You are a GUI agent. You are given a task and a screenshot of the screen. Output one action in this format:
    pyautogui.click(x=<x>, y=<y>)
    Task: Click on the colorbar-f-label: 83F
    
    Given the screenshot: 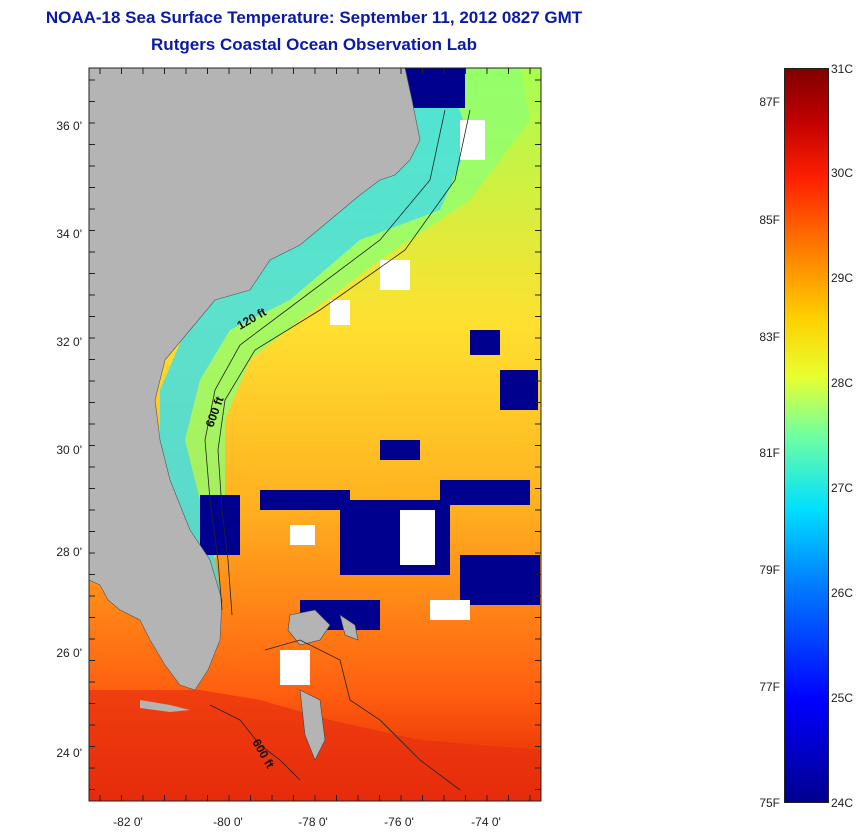 What is the action you would take?
    pyautogui.click(x=769, y=337)
    